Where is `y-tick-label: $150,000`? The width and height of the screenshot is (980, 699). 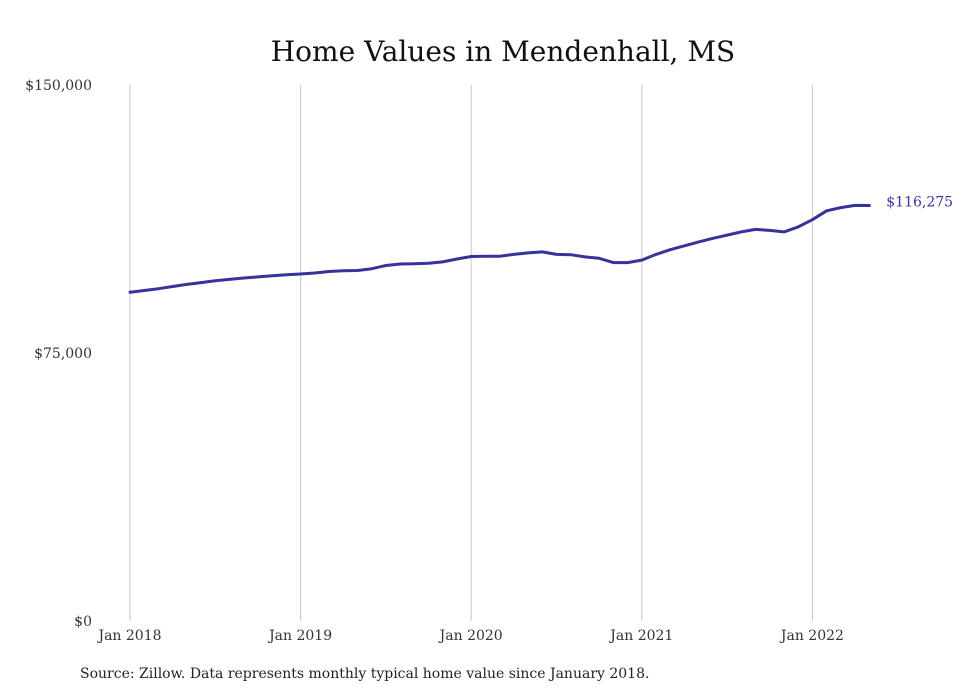
y-tick-label: $150,000 is located at coordinates (58, 86).